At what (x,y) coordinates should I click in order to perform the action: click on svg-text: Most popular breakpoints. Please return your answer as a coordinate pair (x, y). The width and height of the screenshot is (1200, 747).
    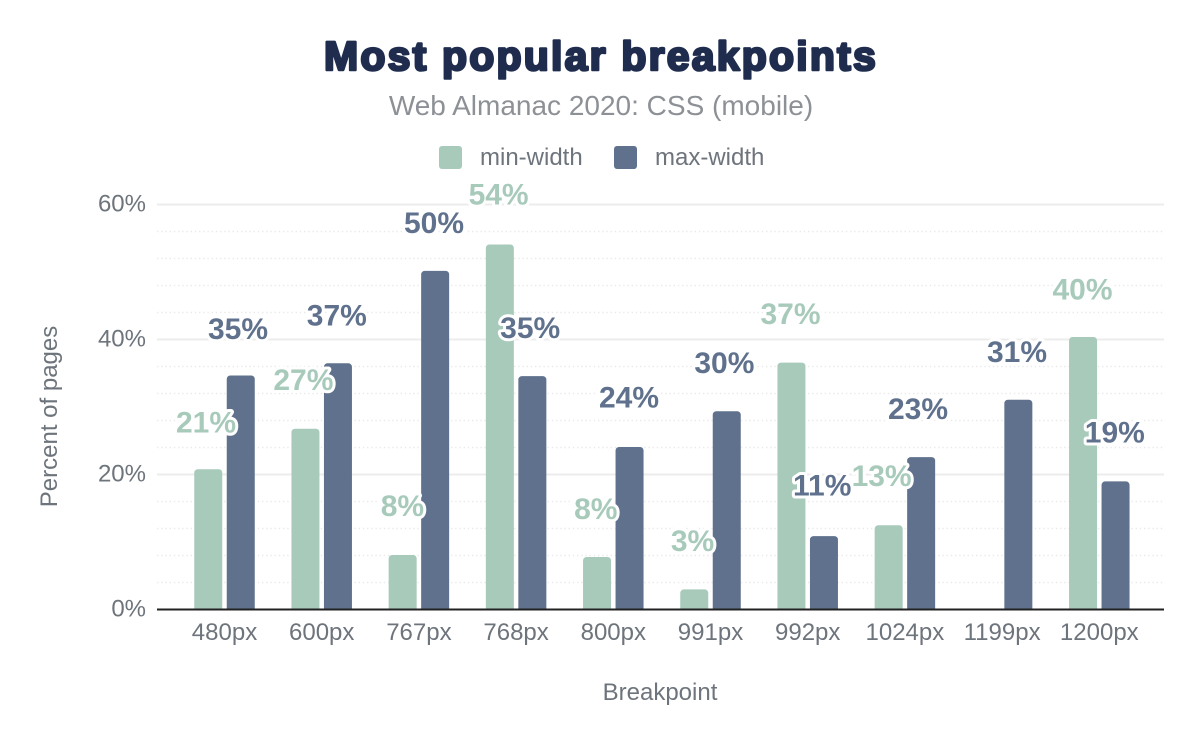
    Looking at the image, I should click on (601, 56).